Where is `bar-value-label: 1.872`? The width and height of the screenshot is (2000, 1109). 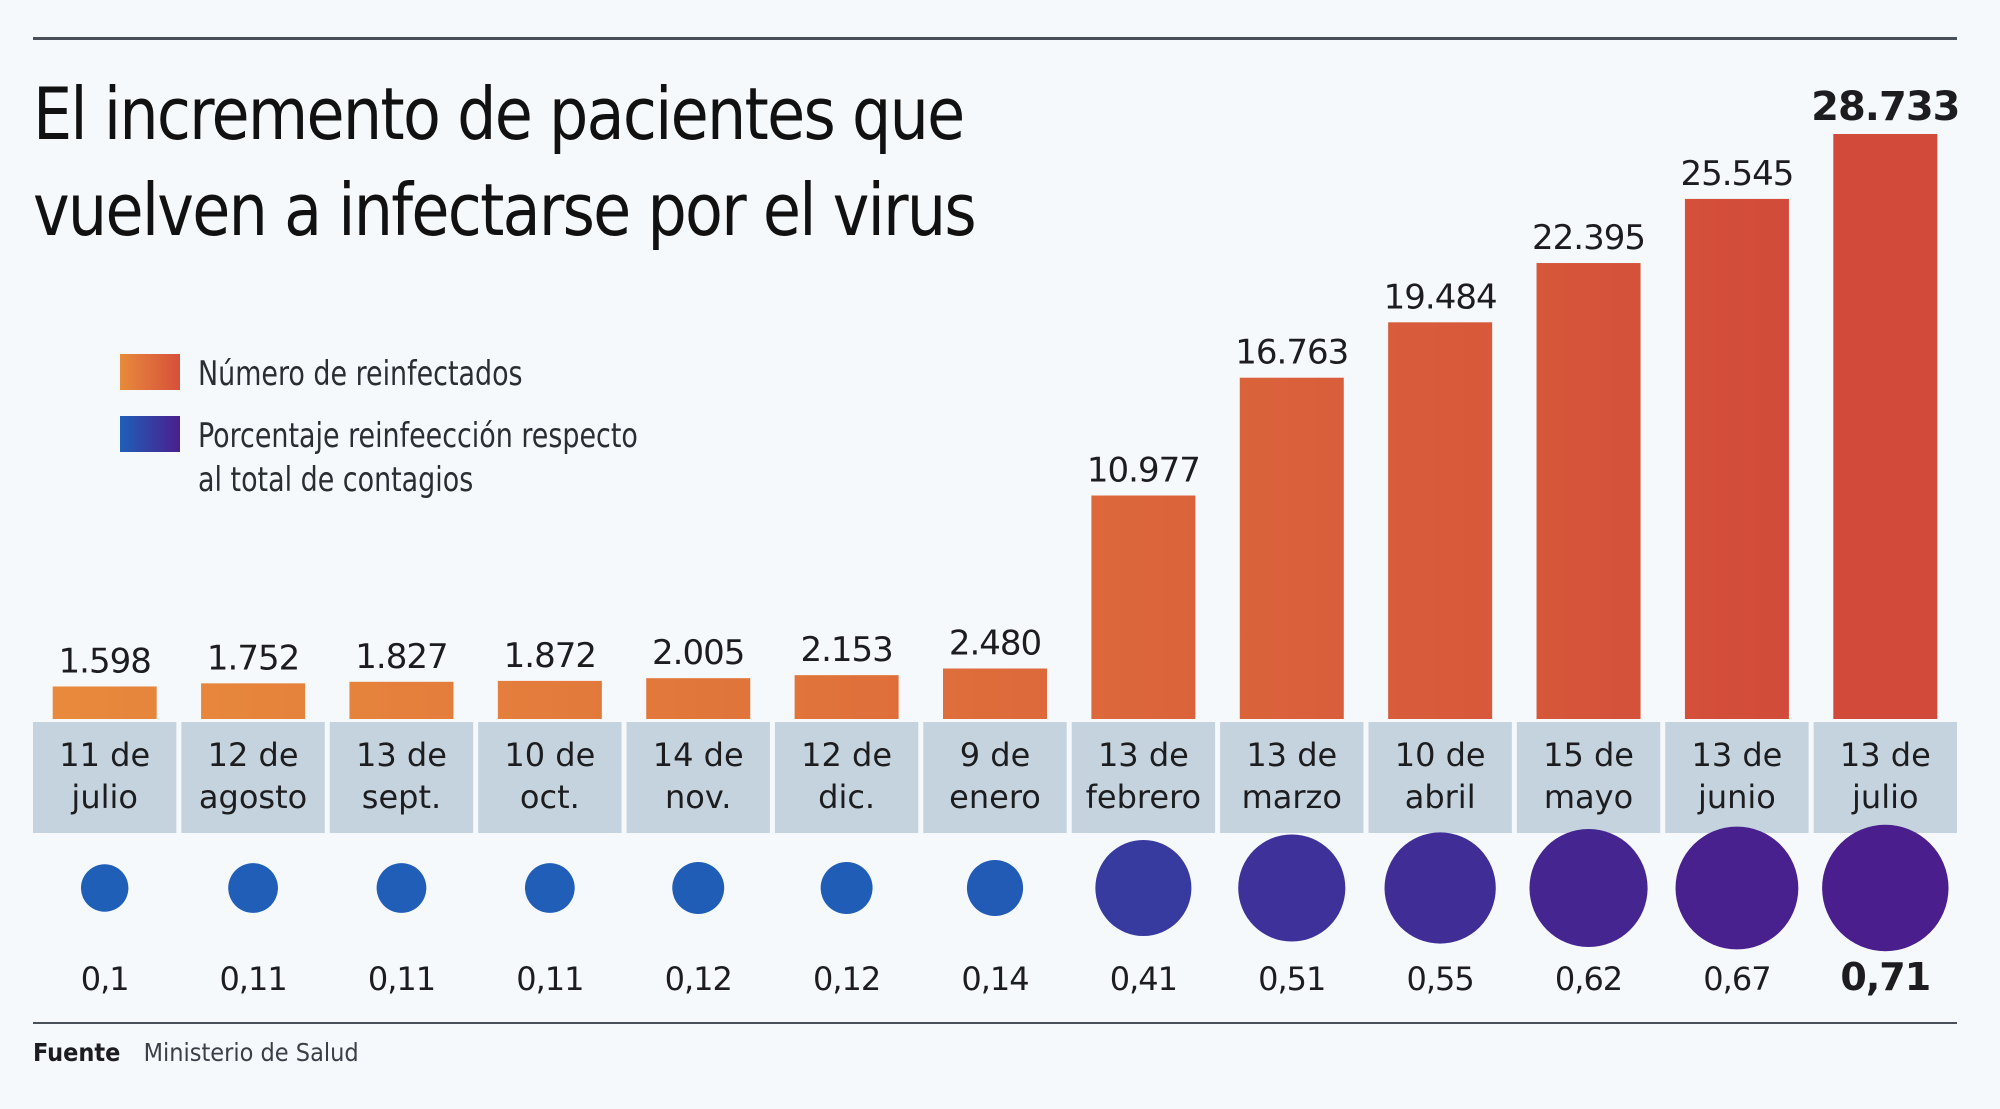
bar-value-label: 1.872 is located at coordinates (550, 656).